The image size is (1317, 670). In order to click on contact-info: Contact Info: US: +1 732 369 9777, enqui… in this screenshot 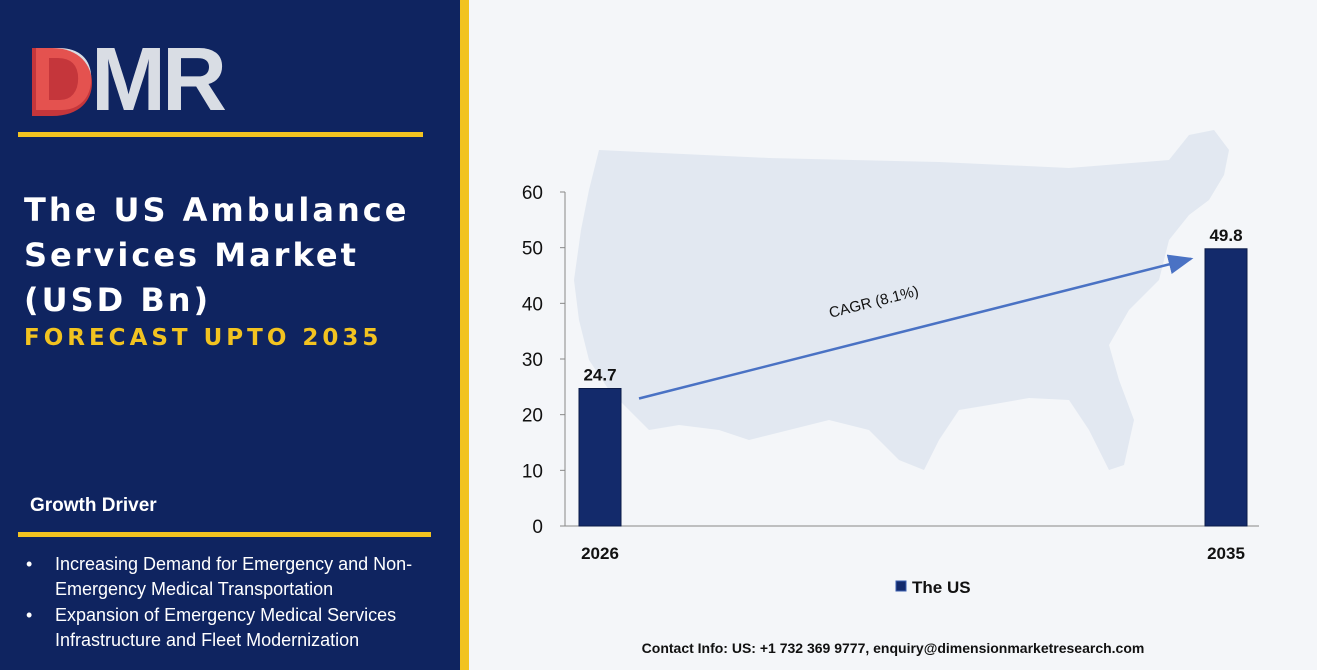, I will do `click(893, 648)`.